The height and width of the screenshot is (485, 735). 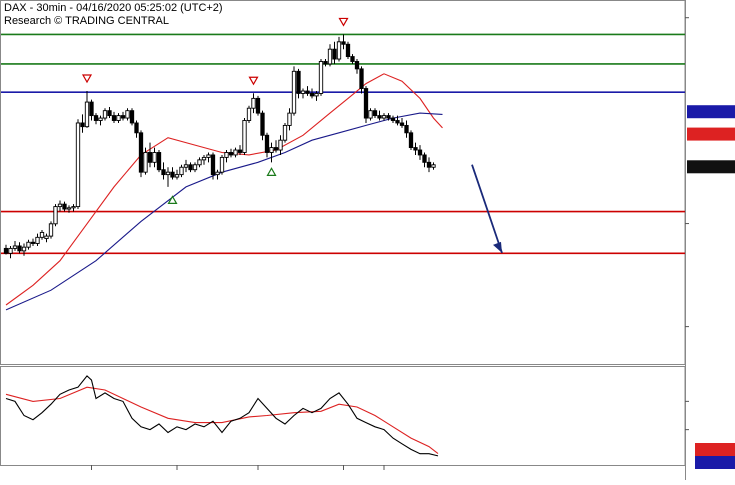 What do you see at coordinates (715, 462) in the screenshot?
I see `rsi-tag-bg` at bounding box center [715, 462].